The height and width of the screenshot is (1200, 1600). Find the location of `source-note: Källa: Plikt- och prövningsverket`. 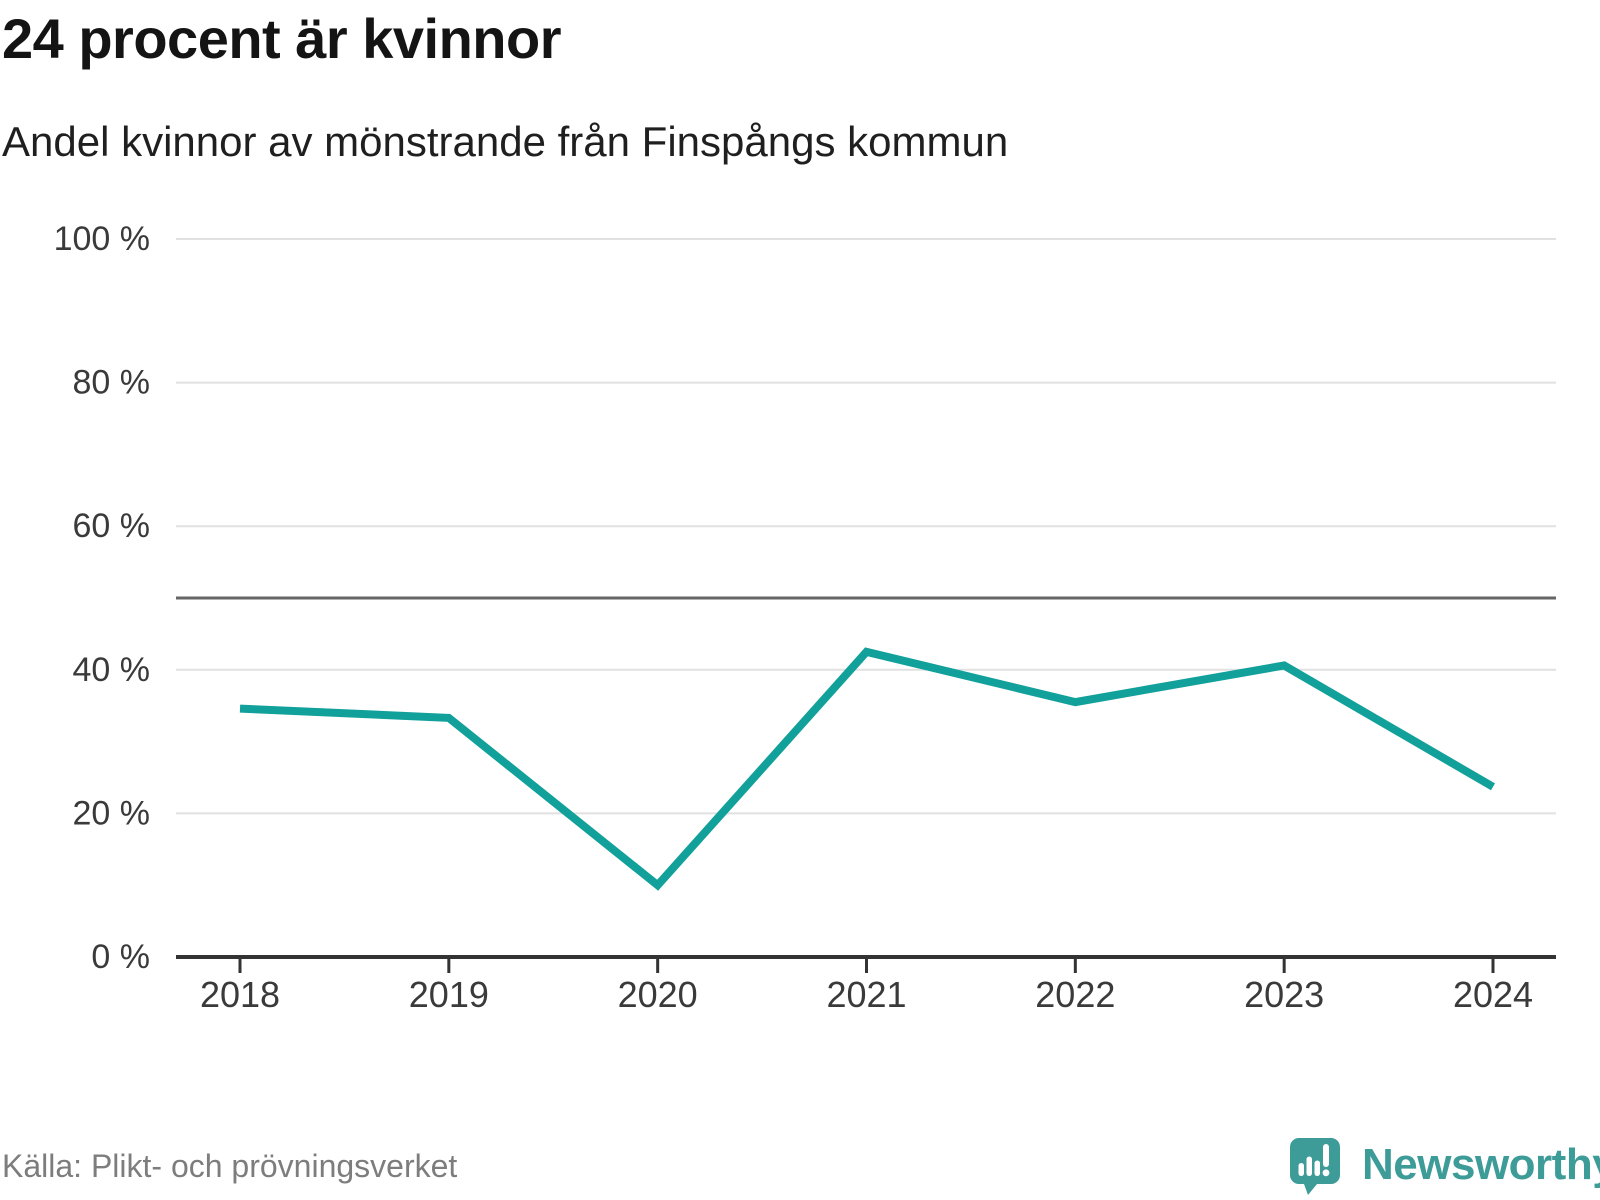

source-note: Källa: Plikt- och prövningsverket is located at coordinates (230, 1166).